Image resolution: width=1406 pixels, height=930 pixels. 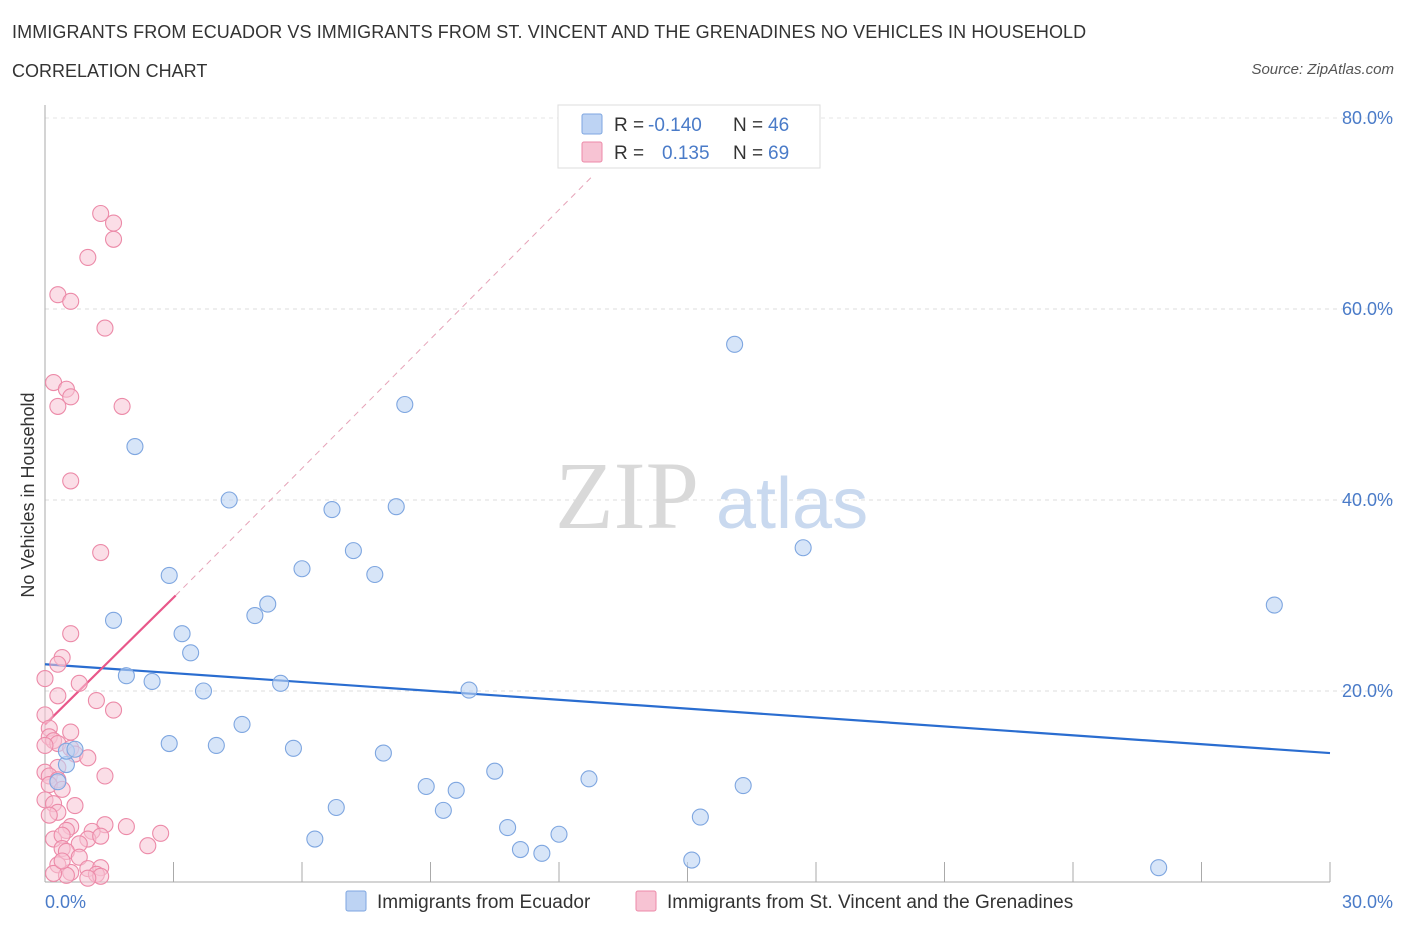 I want to click on x-tick-label-min: 0.0%, so click(x=65, y=902).